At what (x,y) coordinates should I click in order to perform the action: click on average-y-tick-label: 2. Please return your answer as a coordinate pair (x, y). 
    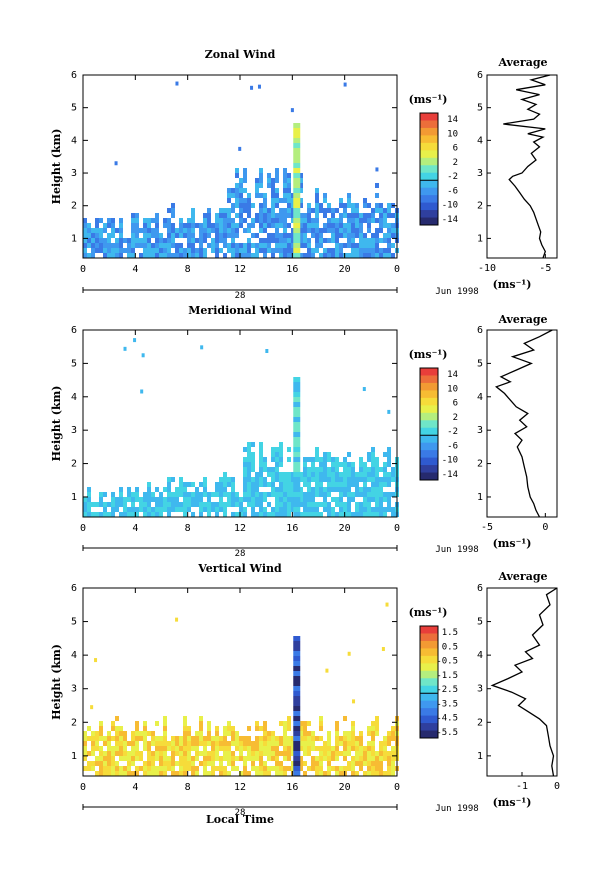
    Looking at the image, I should click on (480, 206).